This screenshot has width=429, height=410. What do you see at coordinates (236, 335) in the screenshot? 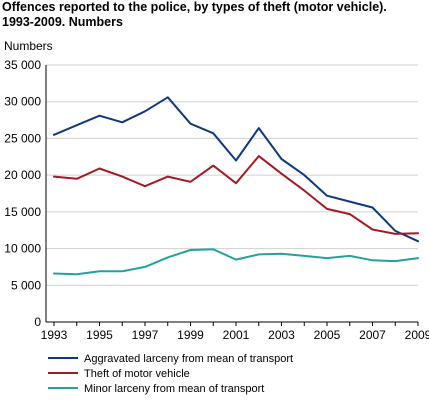
I see `x-tick-label: 2001` at bounding box center [236, 335].